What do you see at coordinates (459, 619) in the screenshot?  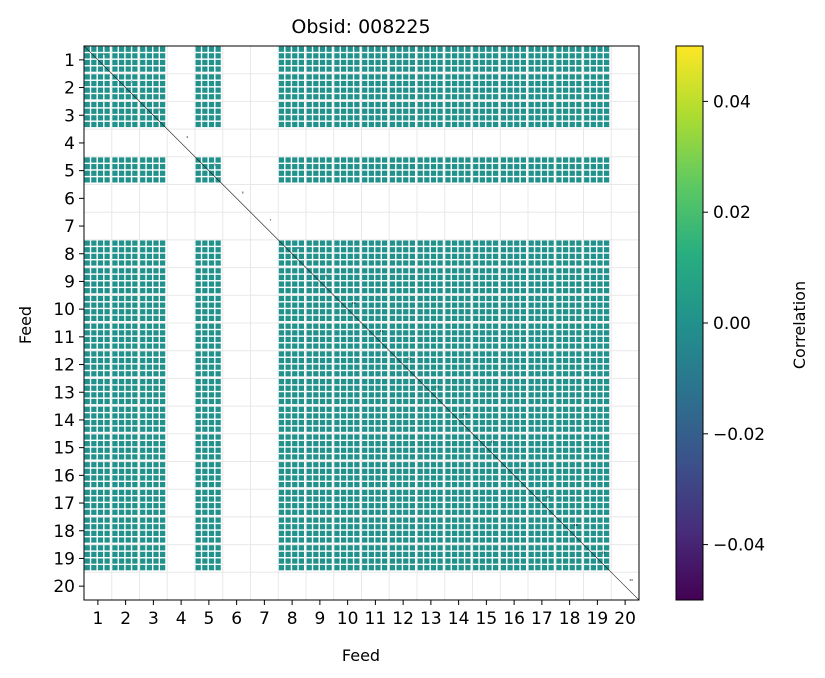 I see `x-tick-label: 14` at bounding box center [459, 619].